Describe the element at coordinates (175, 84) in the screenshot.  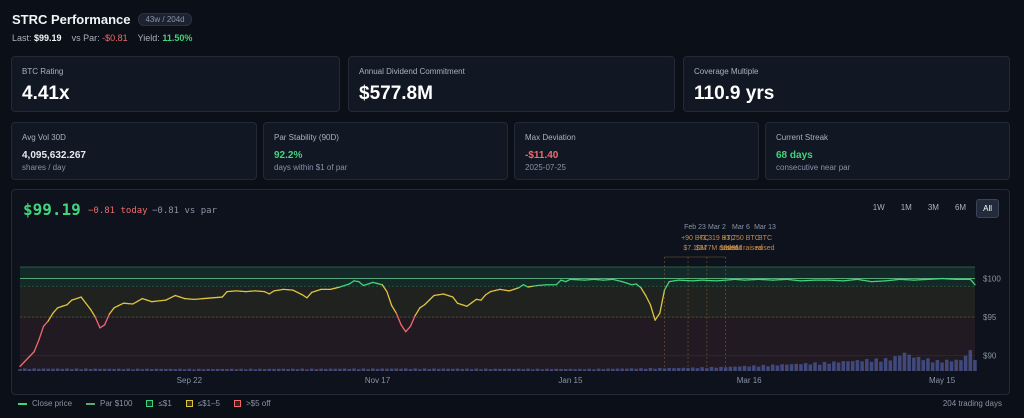
I see `btc-rating-card: BTC Rating 4.41x` at that location.